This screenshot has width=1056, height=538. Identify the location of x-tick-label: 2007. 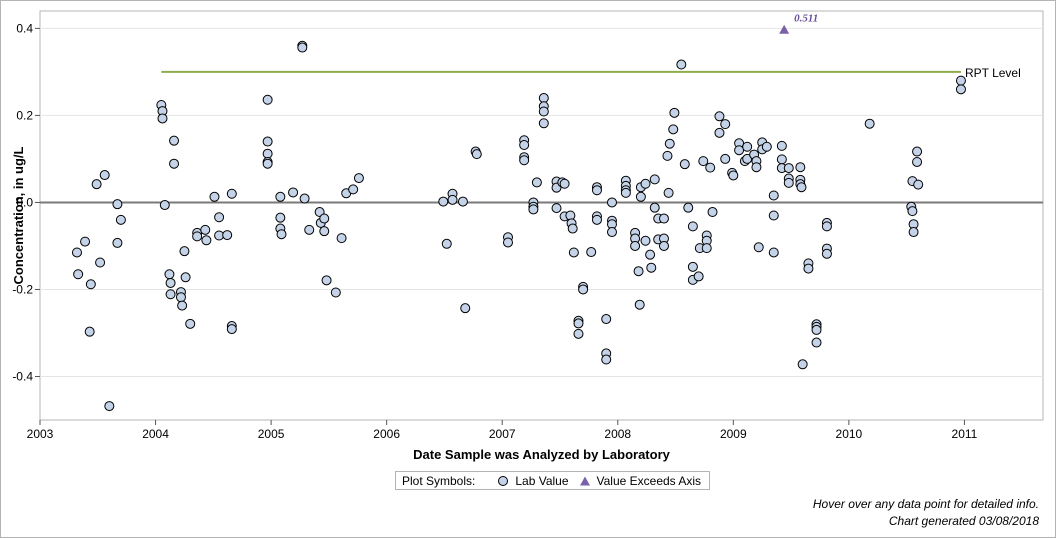
(502, 434).